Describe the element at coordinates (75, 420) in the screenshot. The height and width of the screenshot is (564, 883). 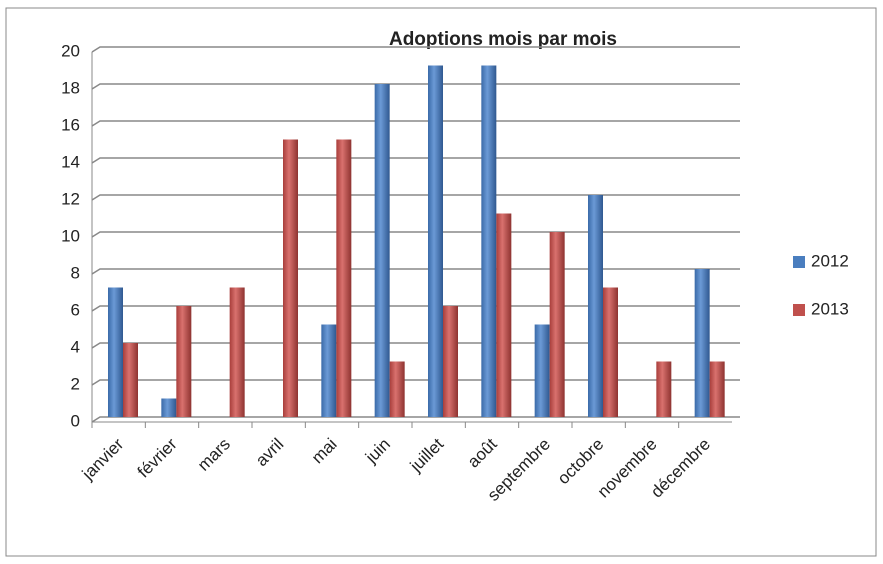
I see `y-tick-label: 0` at that location.